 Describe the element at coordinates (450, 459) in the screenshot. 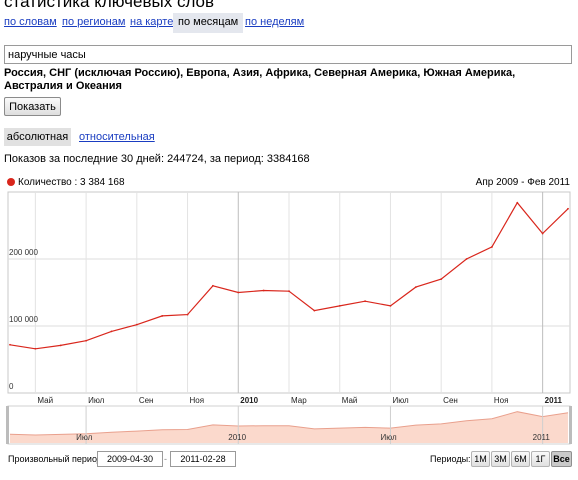

I see `periods-label: Периоды:` at that location.